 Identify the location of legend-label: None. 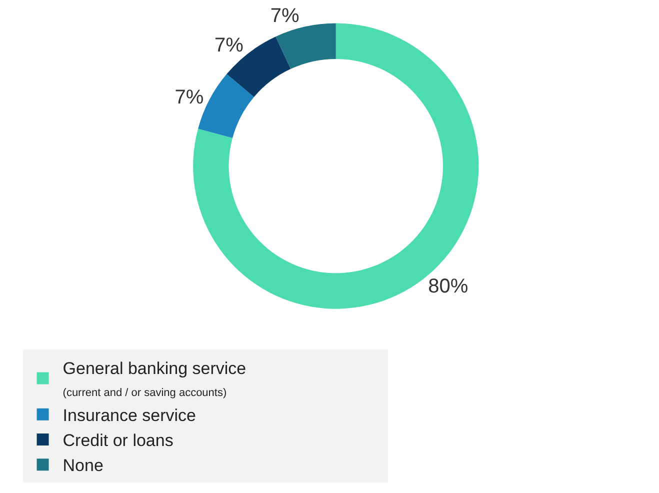
(83, 466).